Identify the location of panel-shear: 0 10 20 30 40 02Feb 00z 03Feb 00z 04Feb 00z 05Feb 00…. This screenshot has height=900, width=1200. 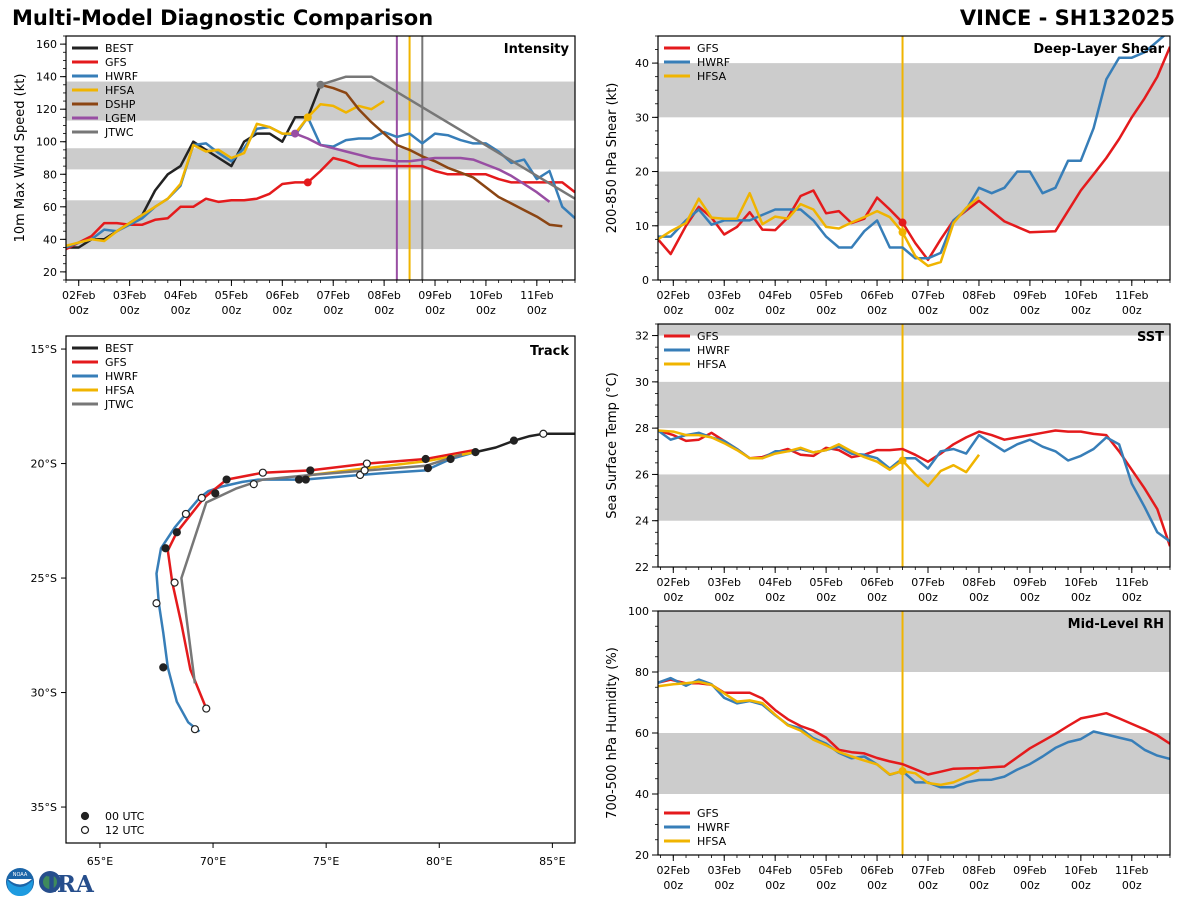
(888, 176).